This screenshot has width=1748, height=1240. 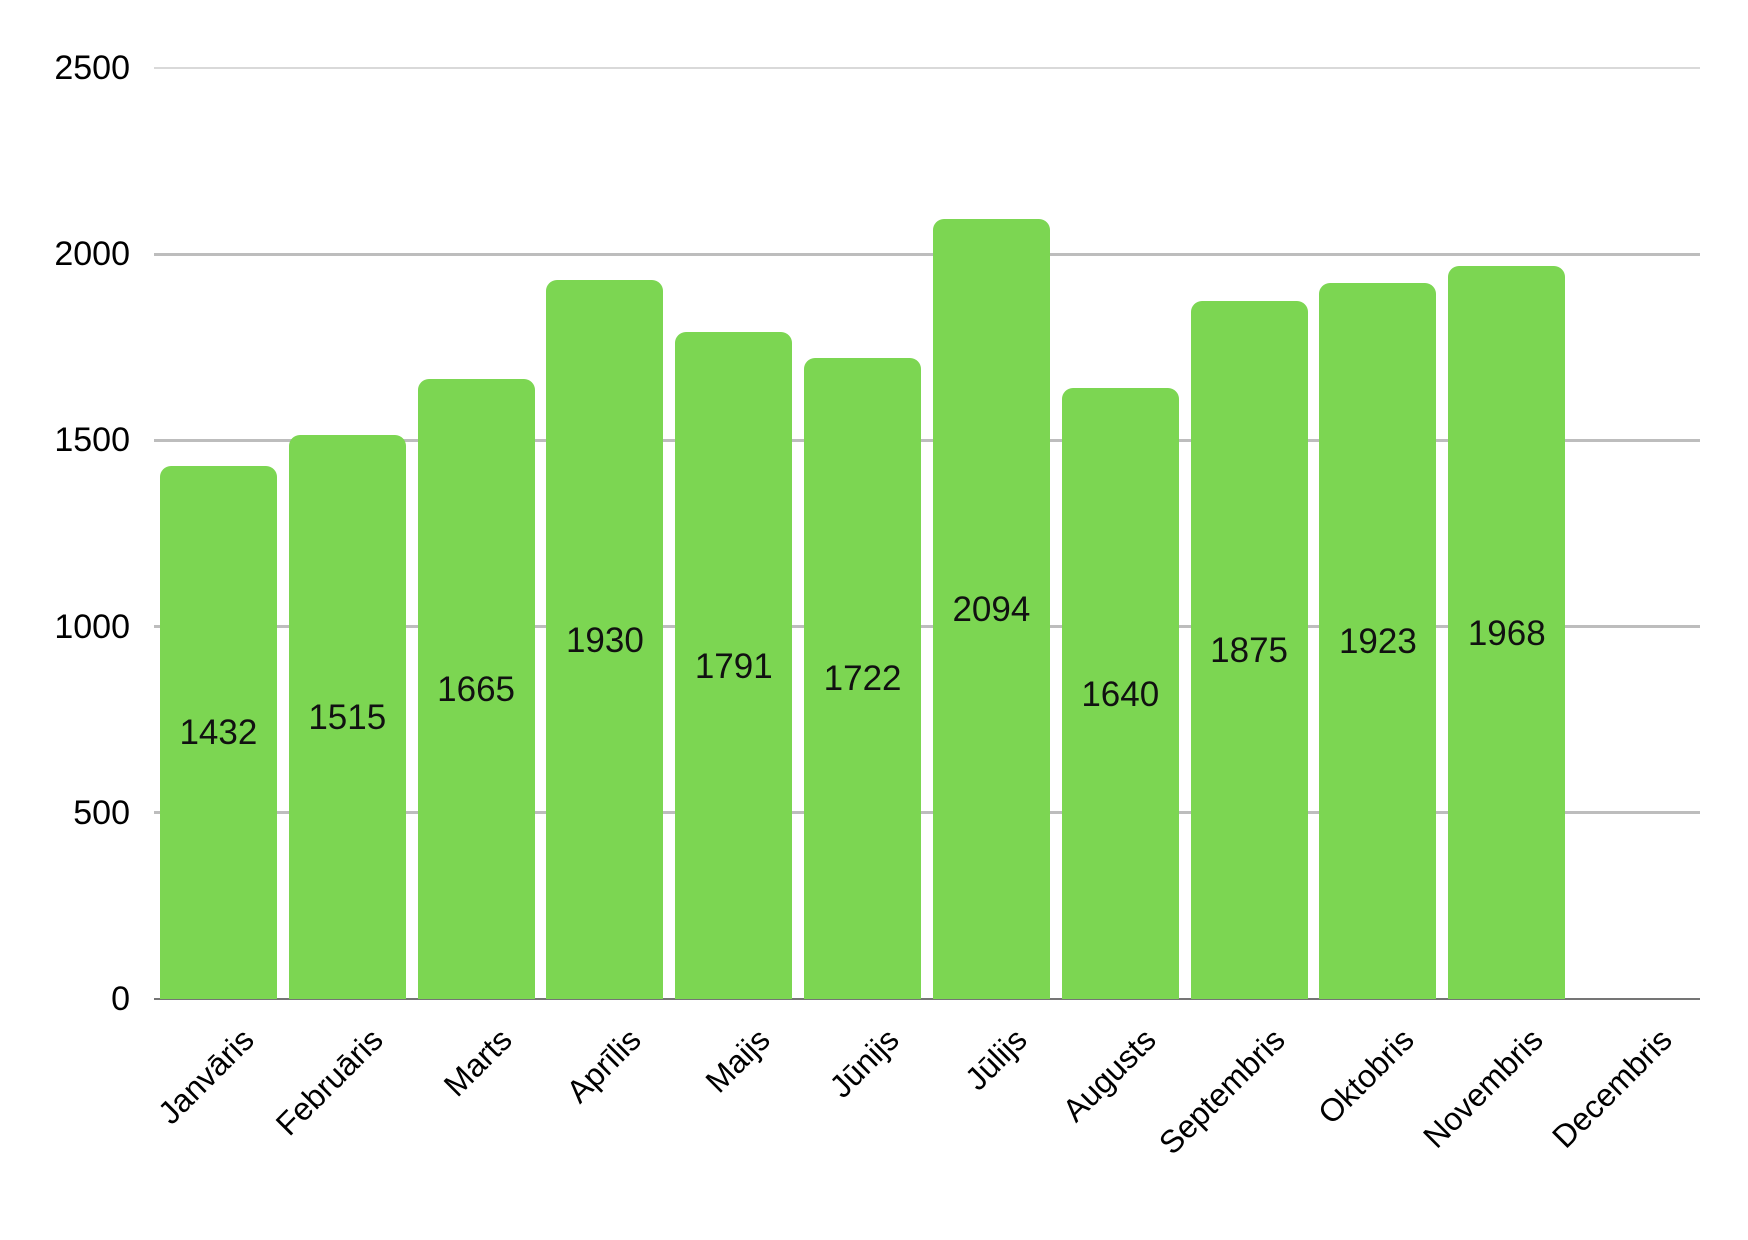 I want to click on bar-value-label-augusts: 1640, so click(x=1120, y=694).